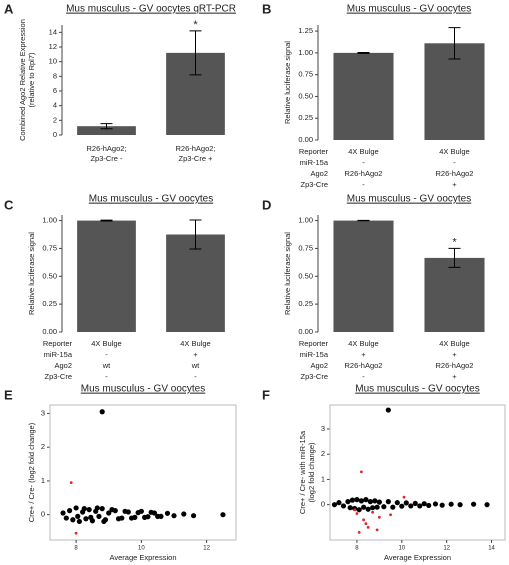  I want to click on y-tick-label: 12, so click(53, 46).